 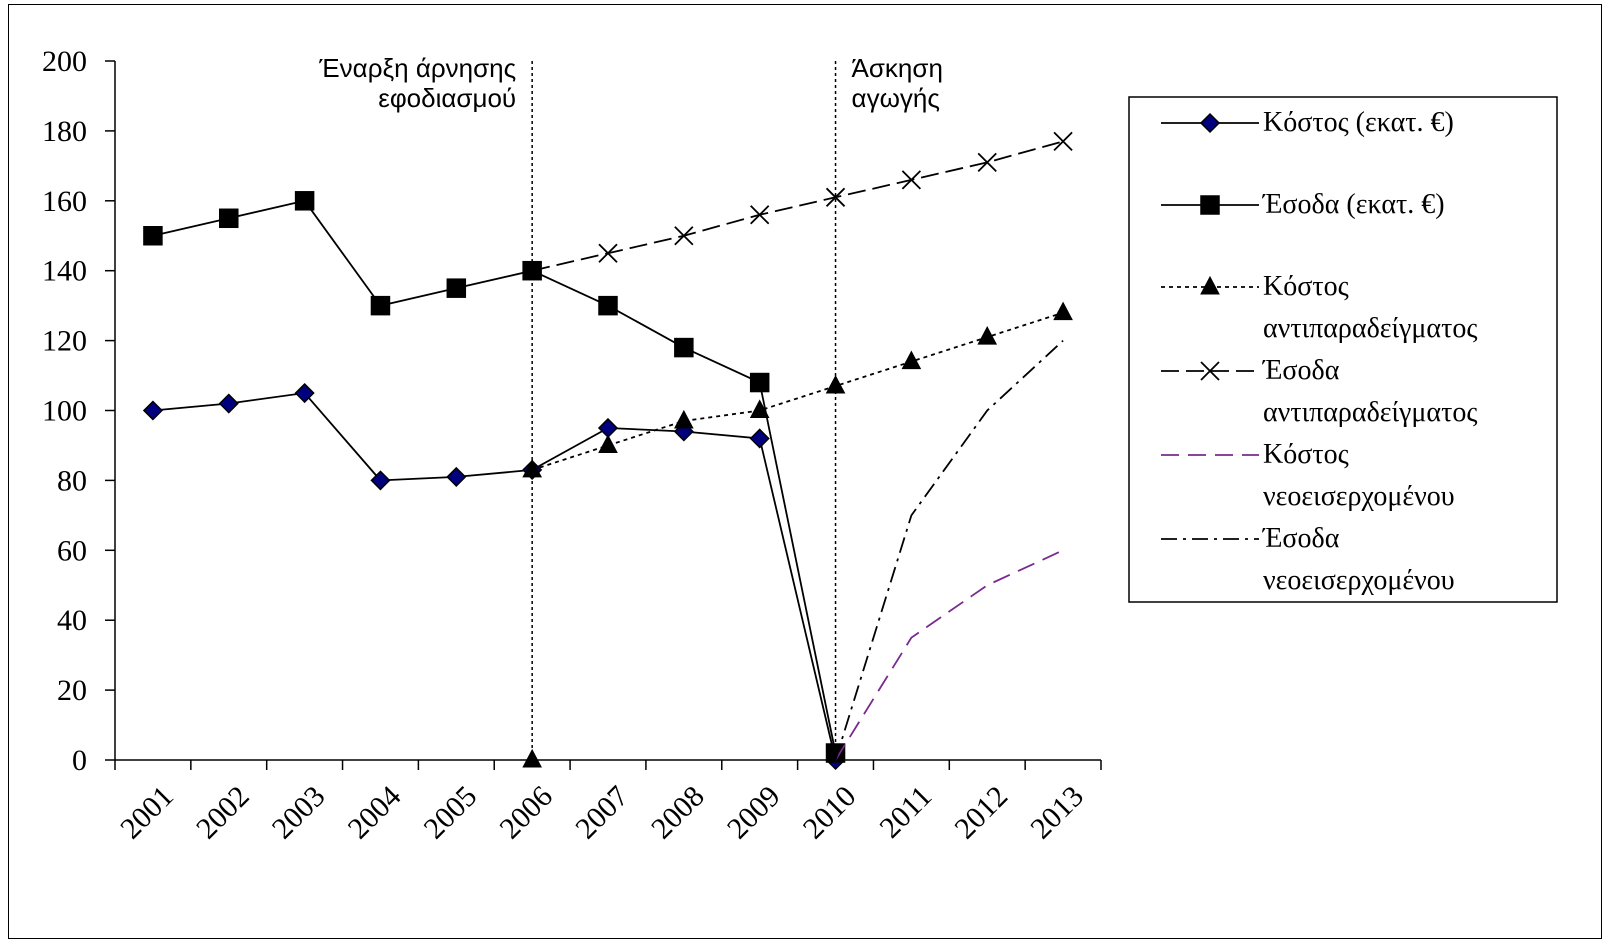 What do you see at coordinates (223, 813) in the screenshot?
I see `x-tick-label: 2002` at bounding box center [223, 813].